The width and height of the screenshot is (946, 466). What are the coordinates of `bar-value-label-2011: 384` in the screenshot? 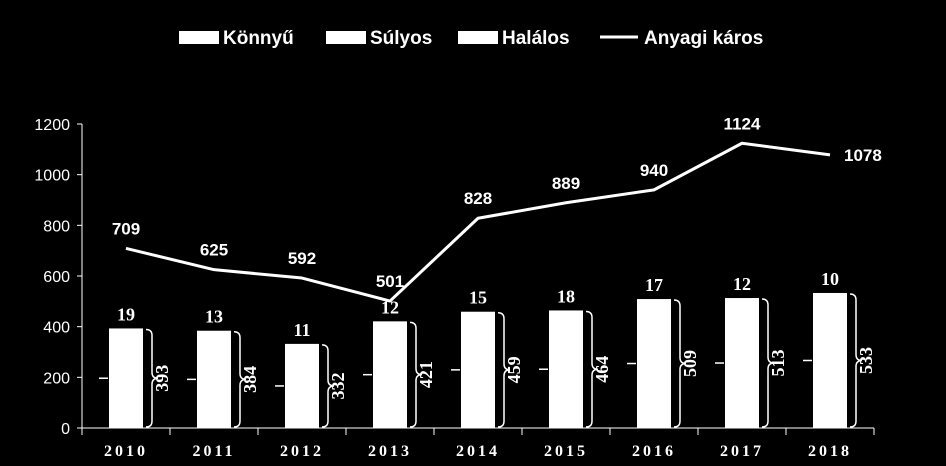 It's located at (250, 379).